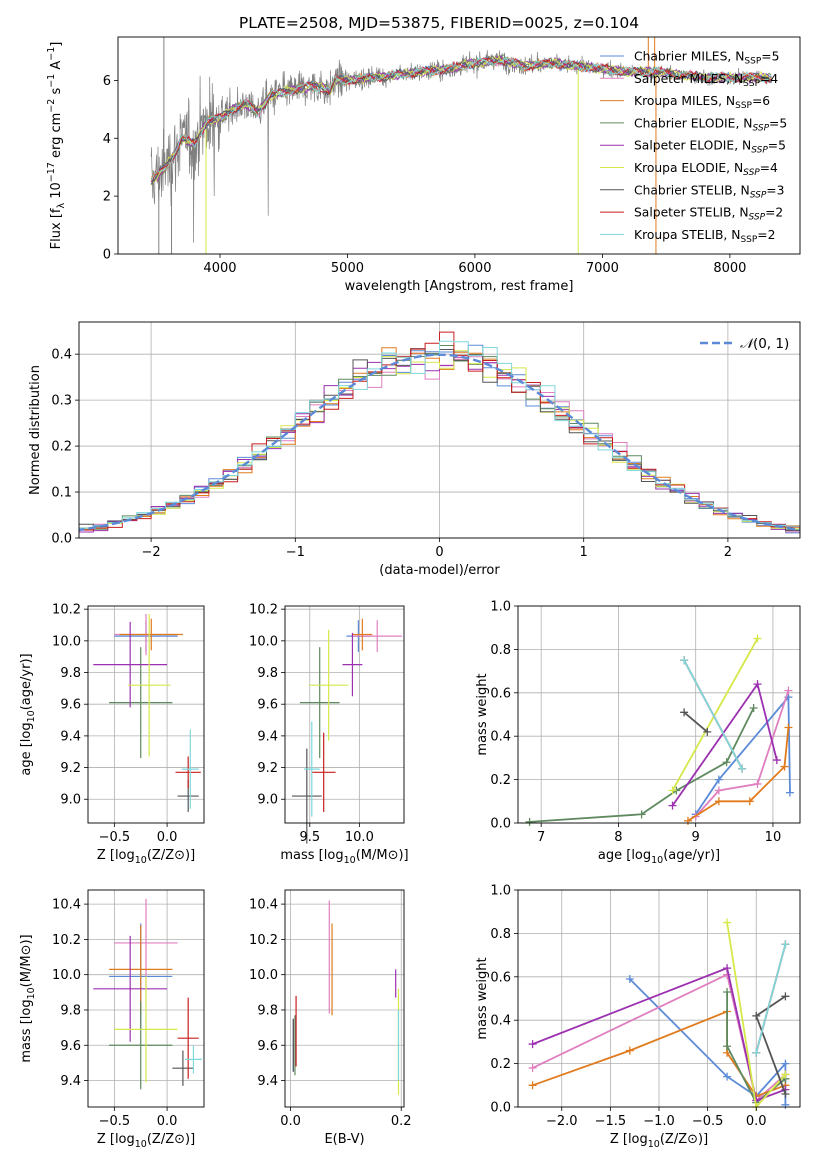 Image resolution: width=819 pixels, height=1170 pixels. Describe the element at coordinates (461, 119) in the screenshot. I see `model-line-salpeter-stelib` at that location.